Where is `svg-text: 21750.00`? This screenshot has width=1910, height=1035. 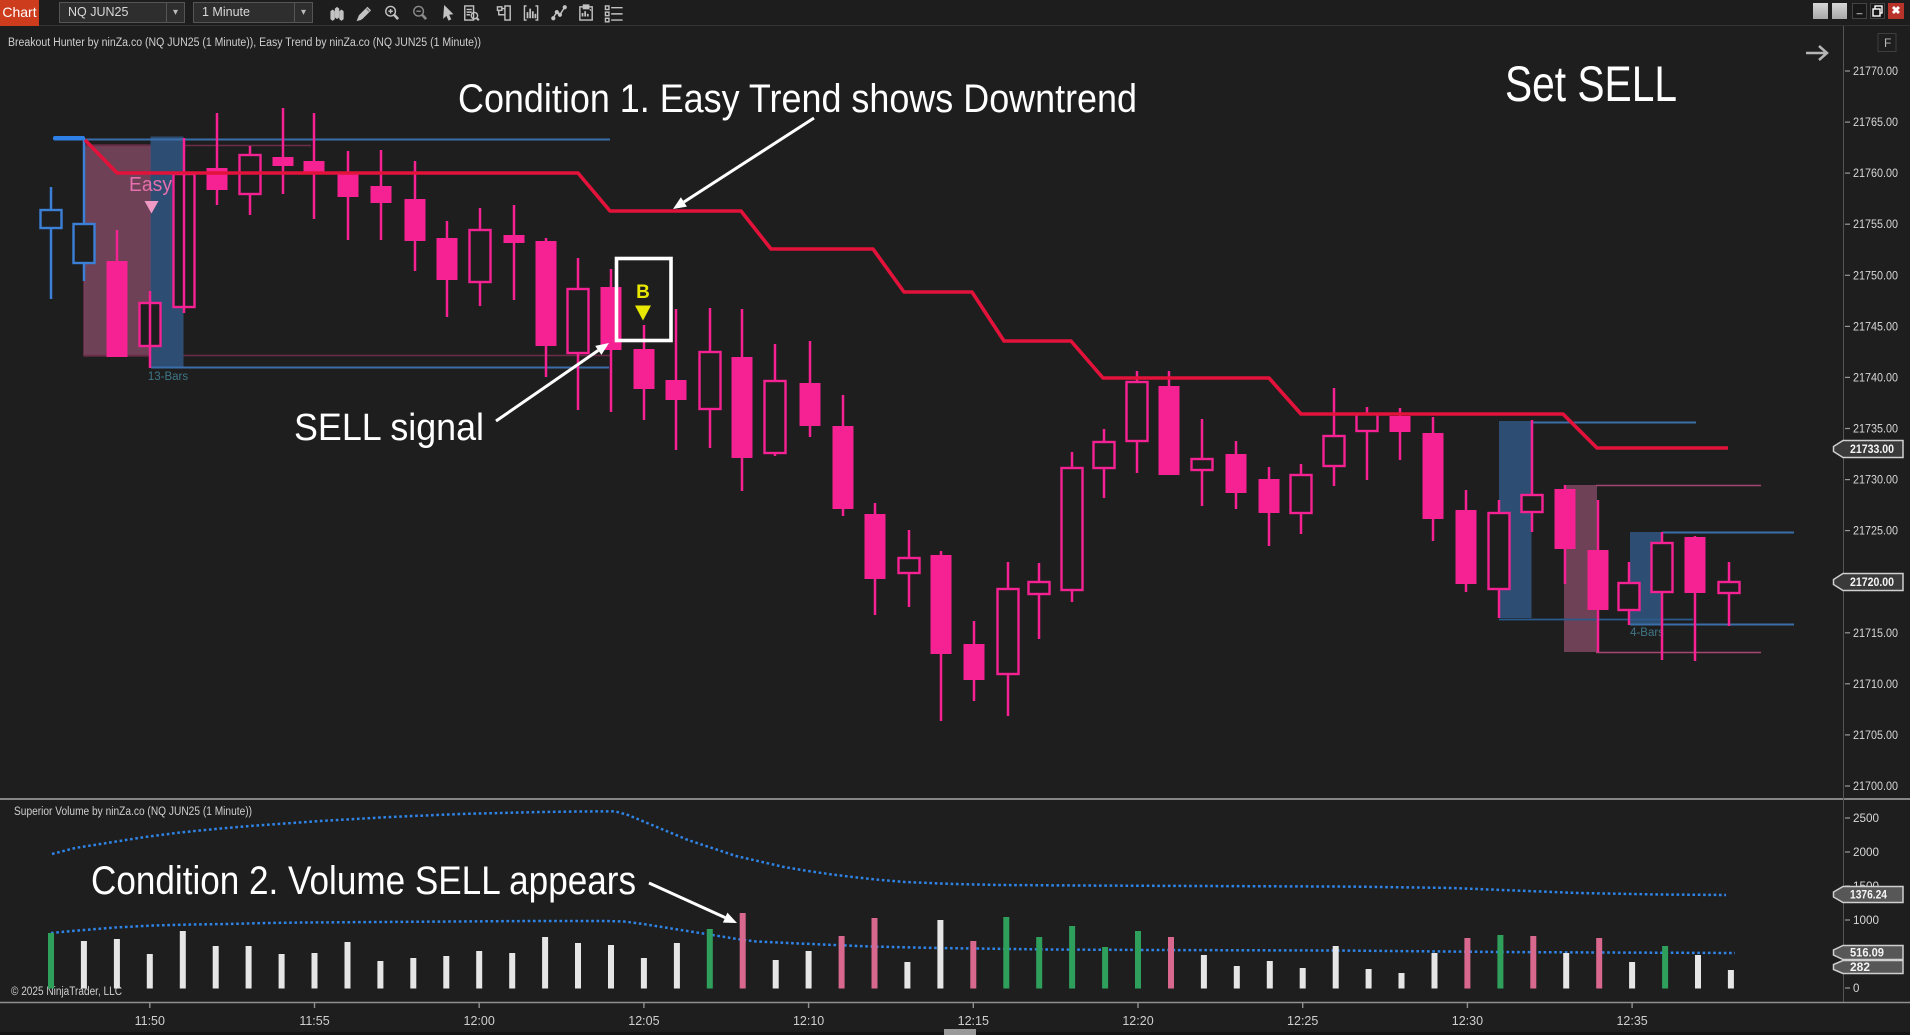 svg-text: 21750.00 is located at coordinates (1875, 276).